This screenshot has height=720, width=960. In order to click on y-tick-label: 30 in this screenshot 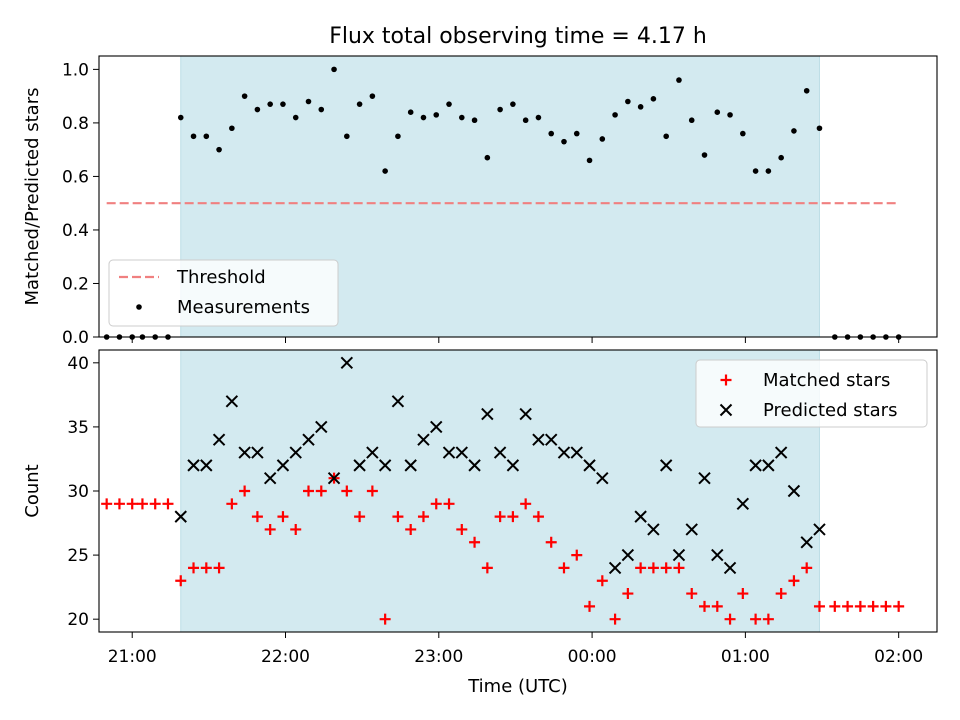, I will do `click(78, 492)`.